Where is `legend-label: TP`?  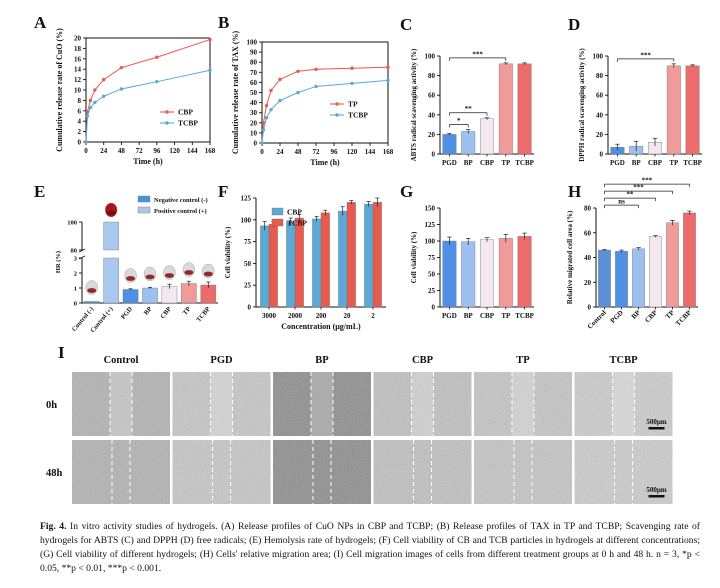 legend-label: TP is located at coordinates (353, 104).